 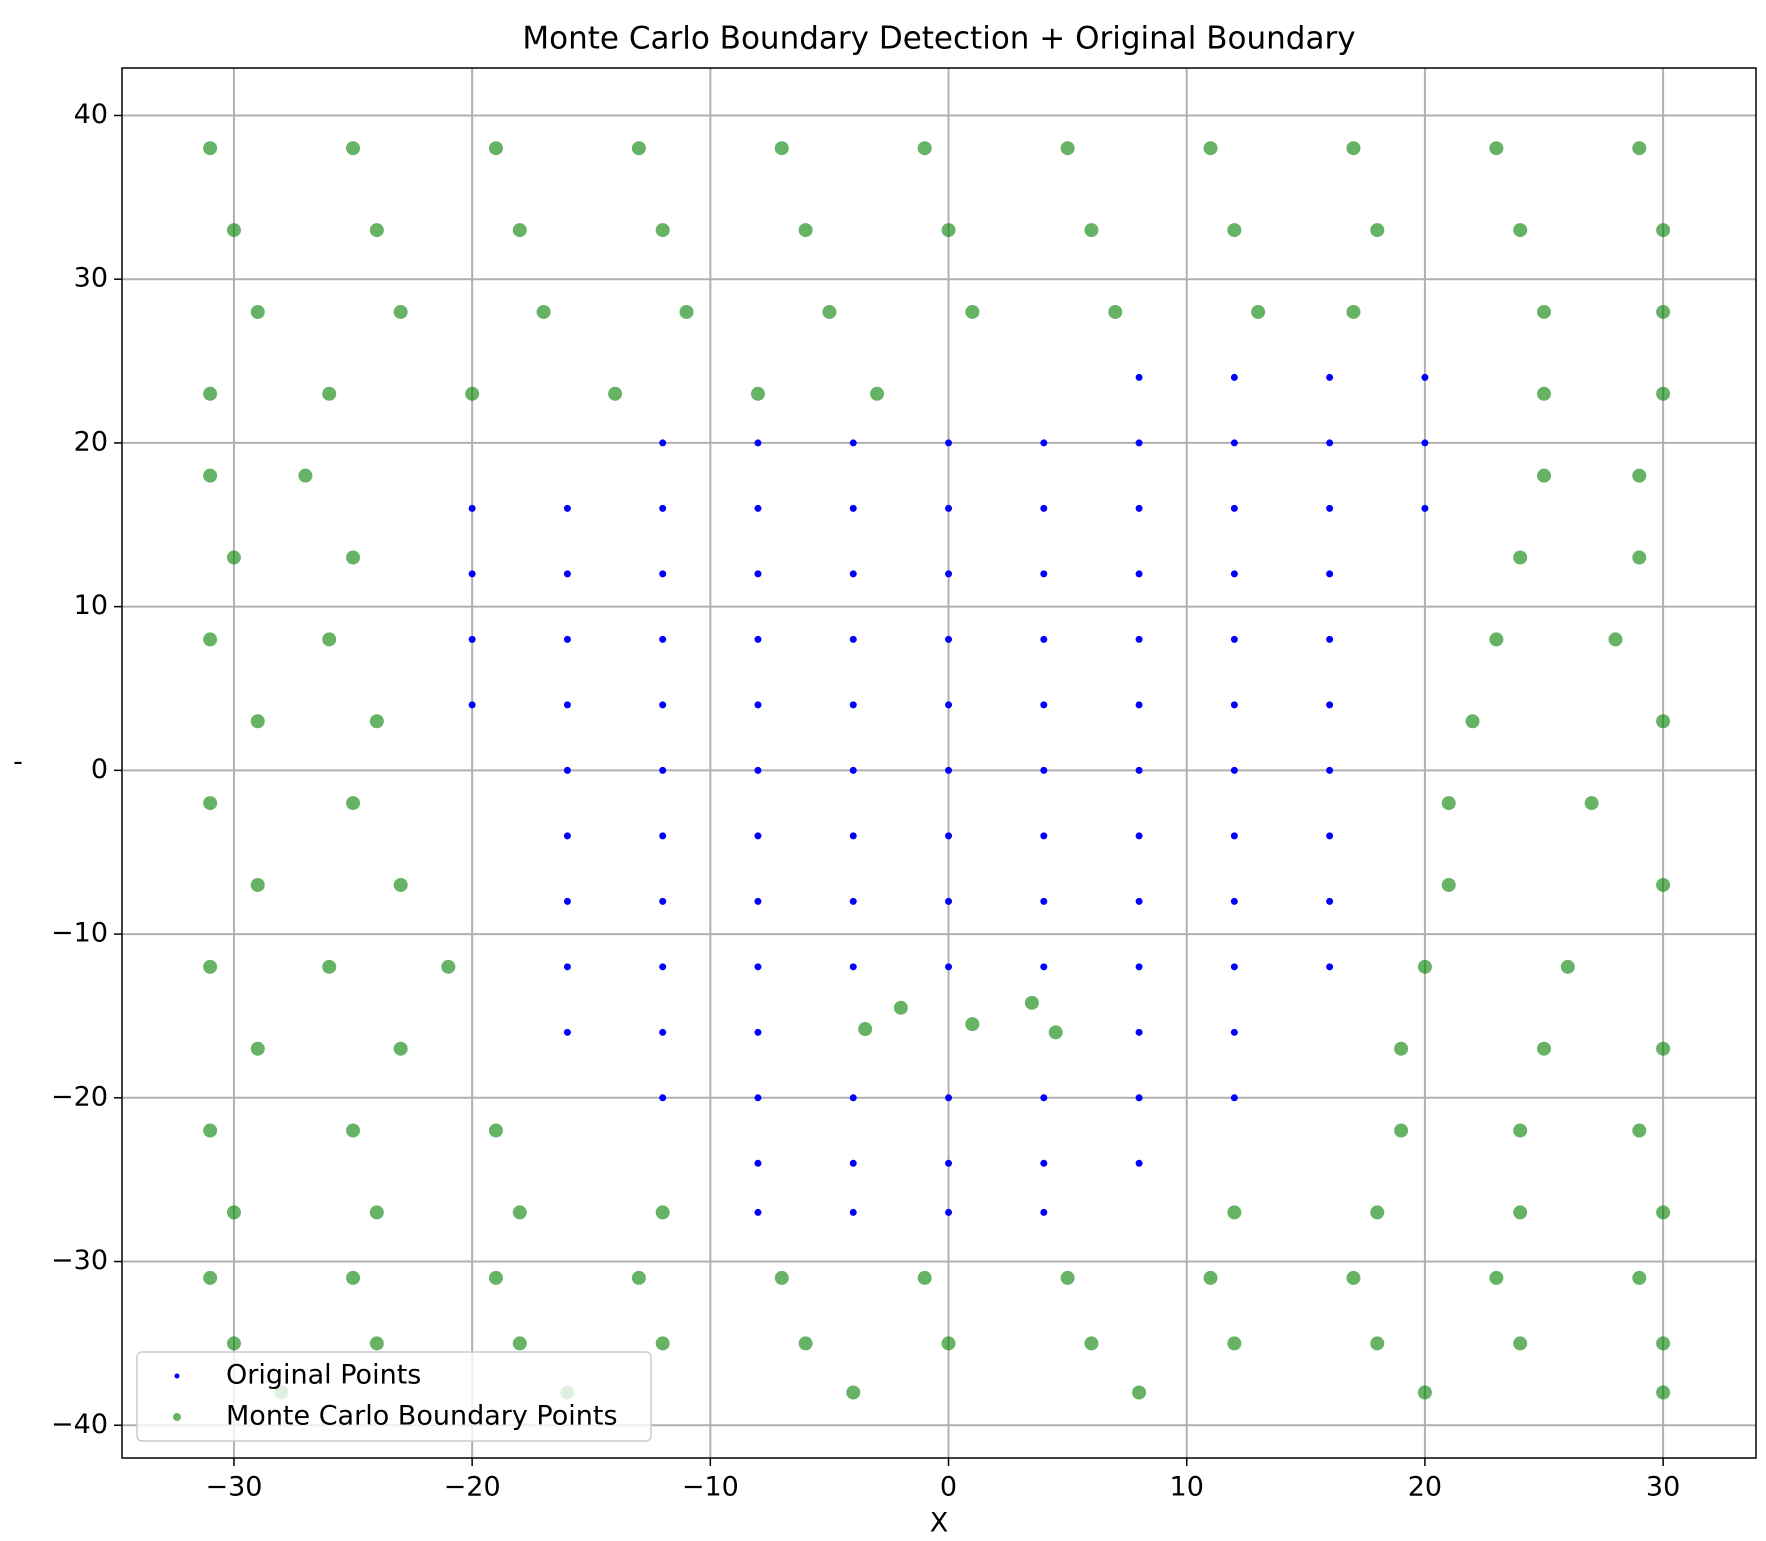 I want to click on legend-label: Original Points, so click(x=323, y=1375).